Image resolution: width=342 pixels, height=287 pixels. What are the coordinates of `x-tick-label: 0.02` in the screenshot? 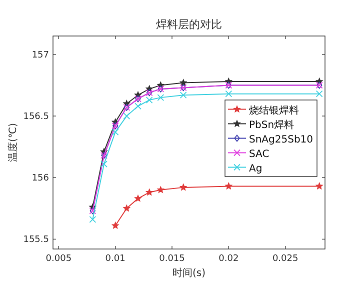 It's located at (228, 259).